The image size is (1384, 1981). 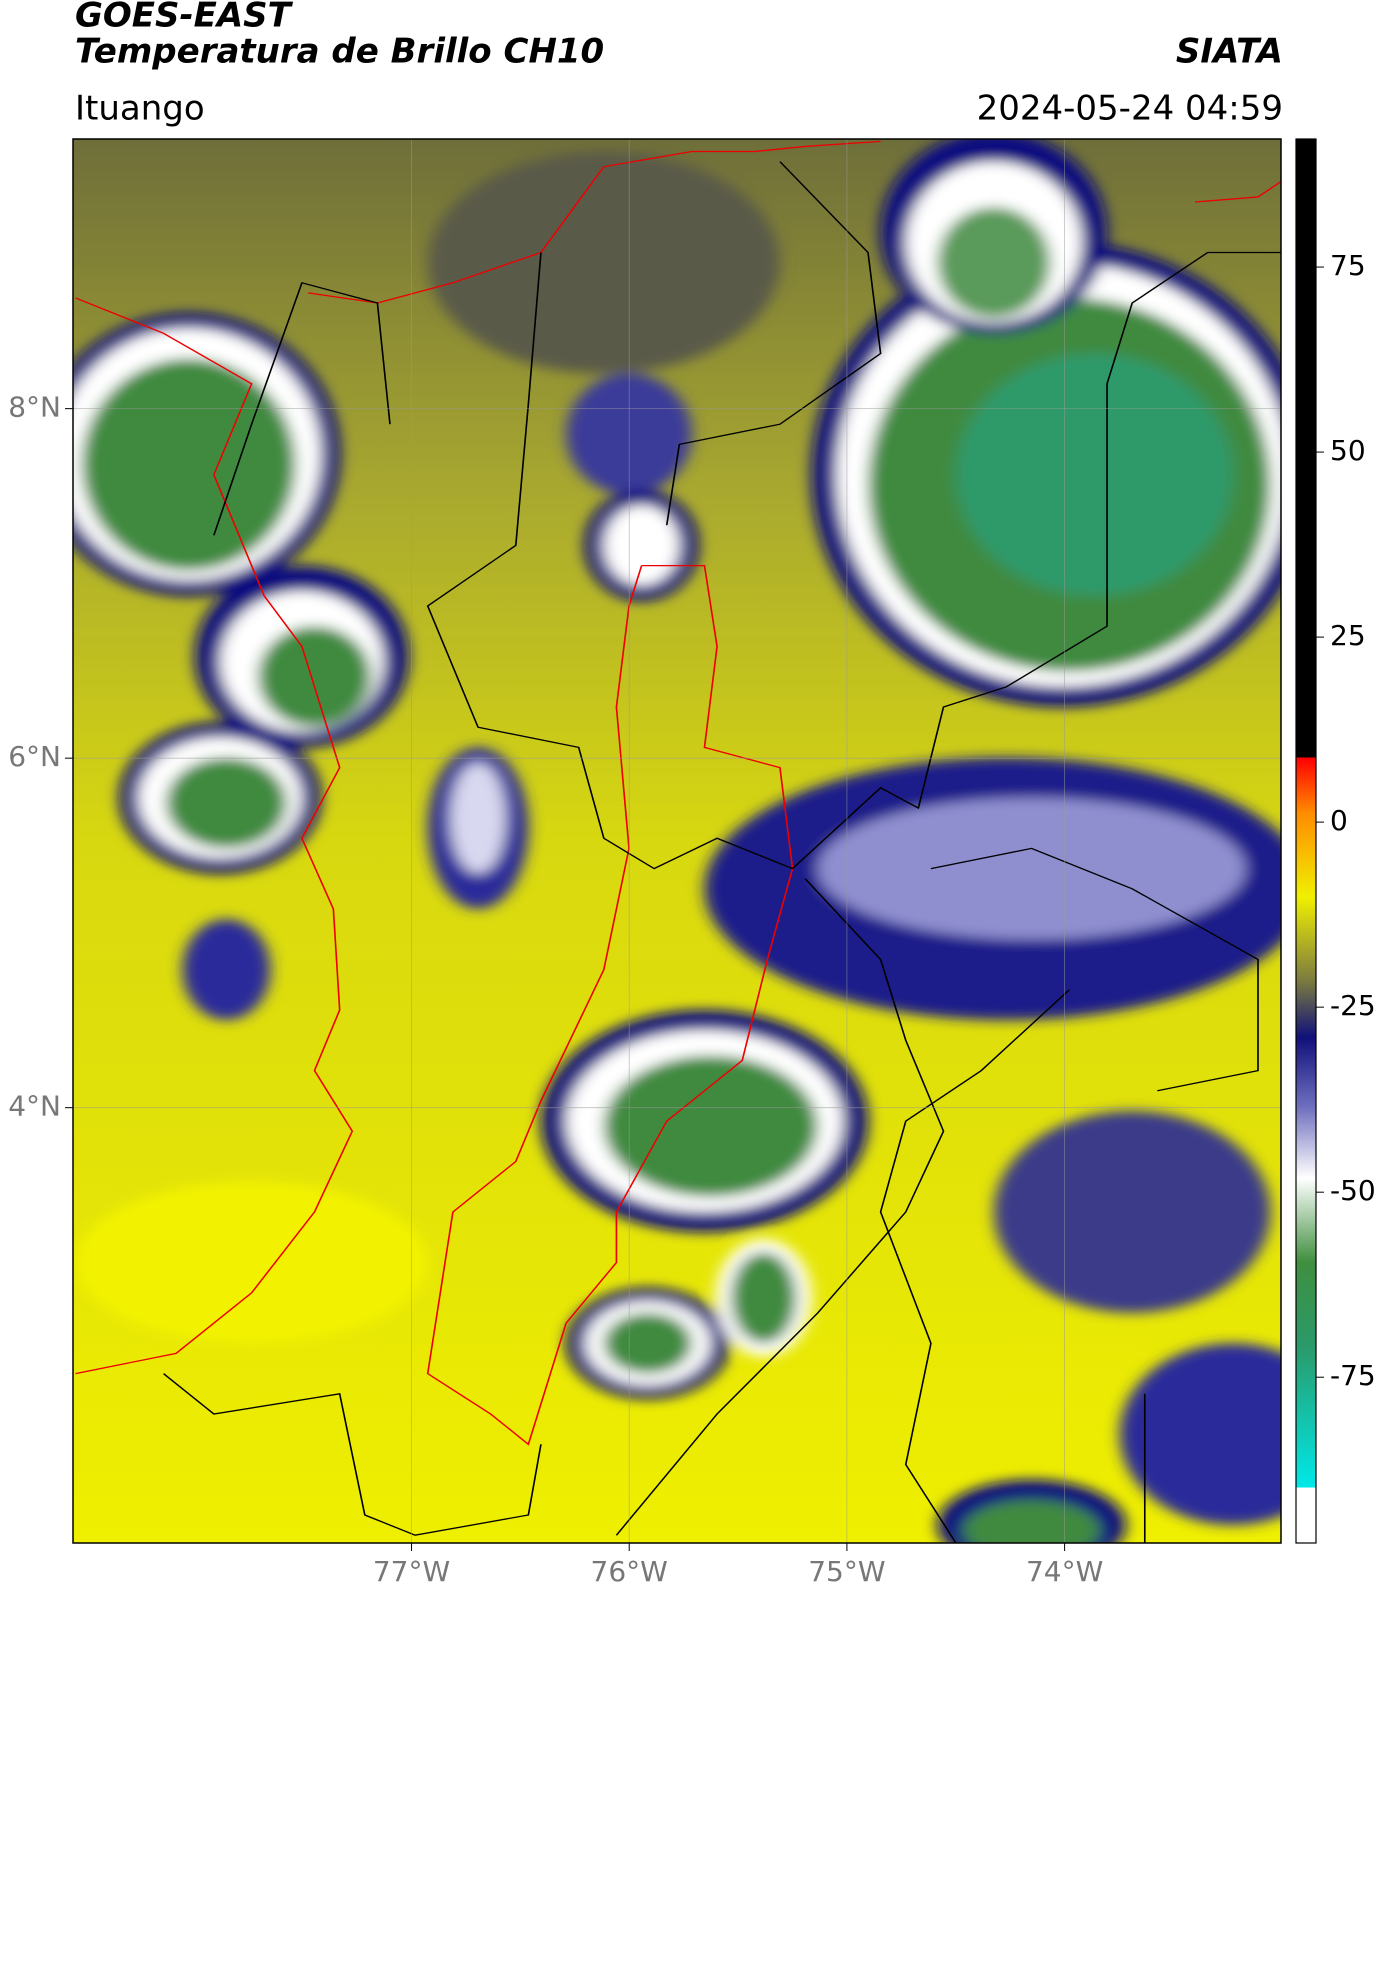 I want to click on colorbar-tick-label: 75, so click(x=1348, y=265).